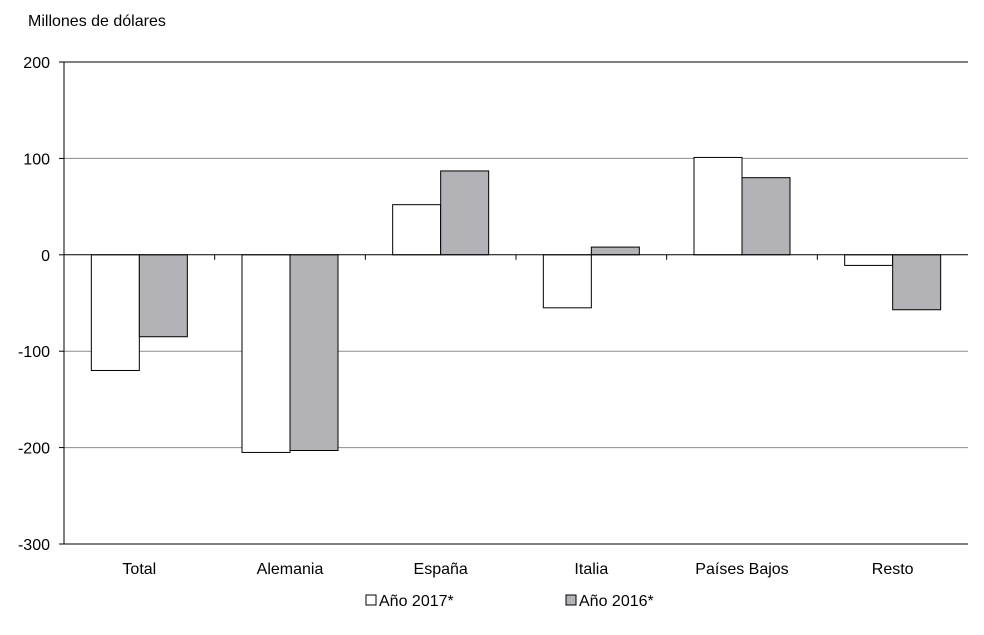  Describe the element at coordinates (34, 545) in the screenshot. I see `y-tick-label: -300` at that location.